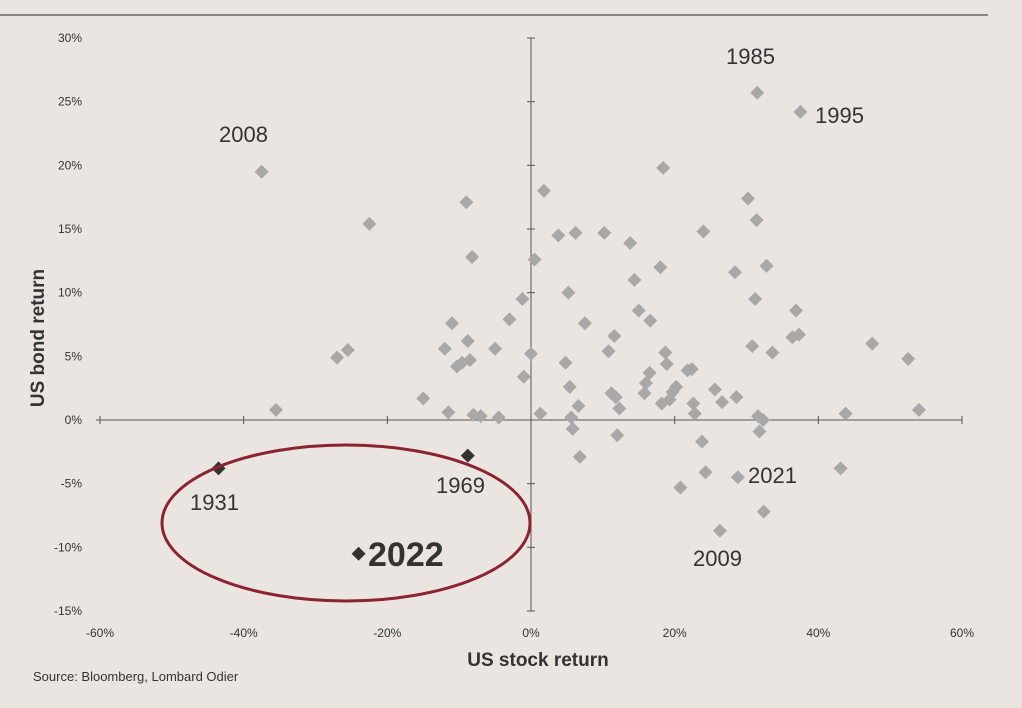 The width and height of the screenshot is (1022, 708). What do you see at coordinates (717, 558) in the screenshot?
I see `label-2009: 2009` at bounding box center [717, 558].